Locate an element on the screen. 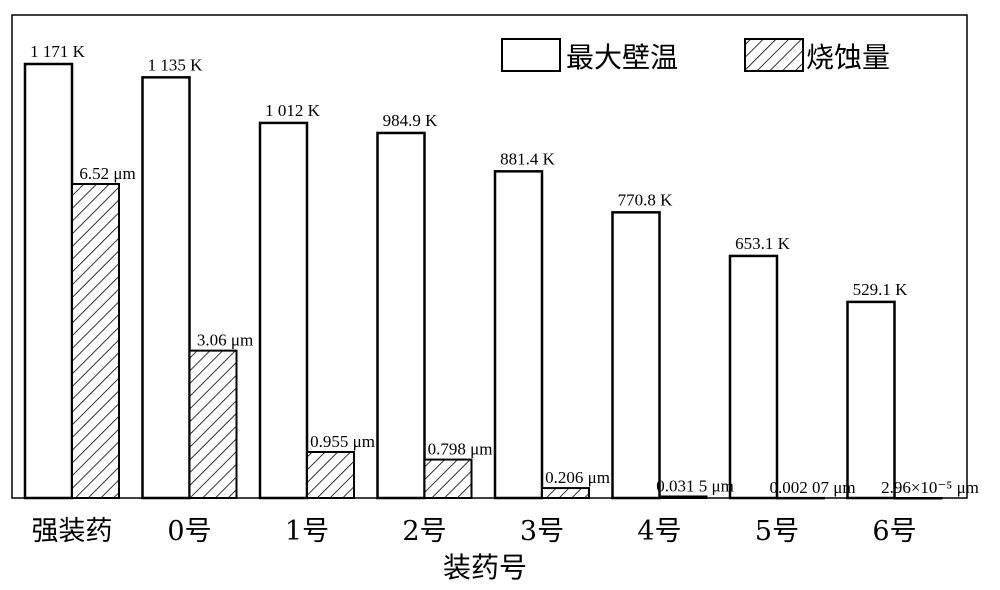 The width and height of the screenshot is (1000, 590). x-tick-label: 4号 is located at coordinates (659, 531).